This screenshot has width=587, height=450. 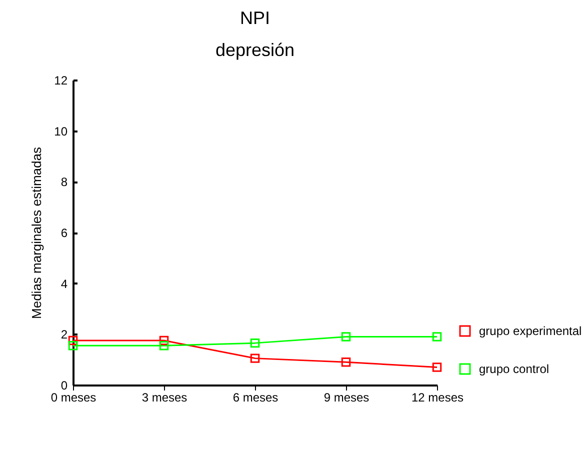 I want to click on y-tick-label: 12, so click(x=61, y=81).